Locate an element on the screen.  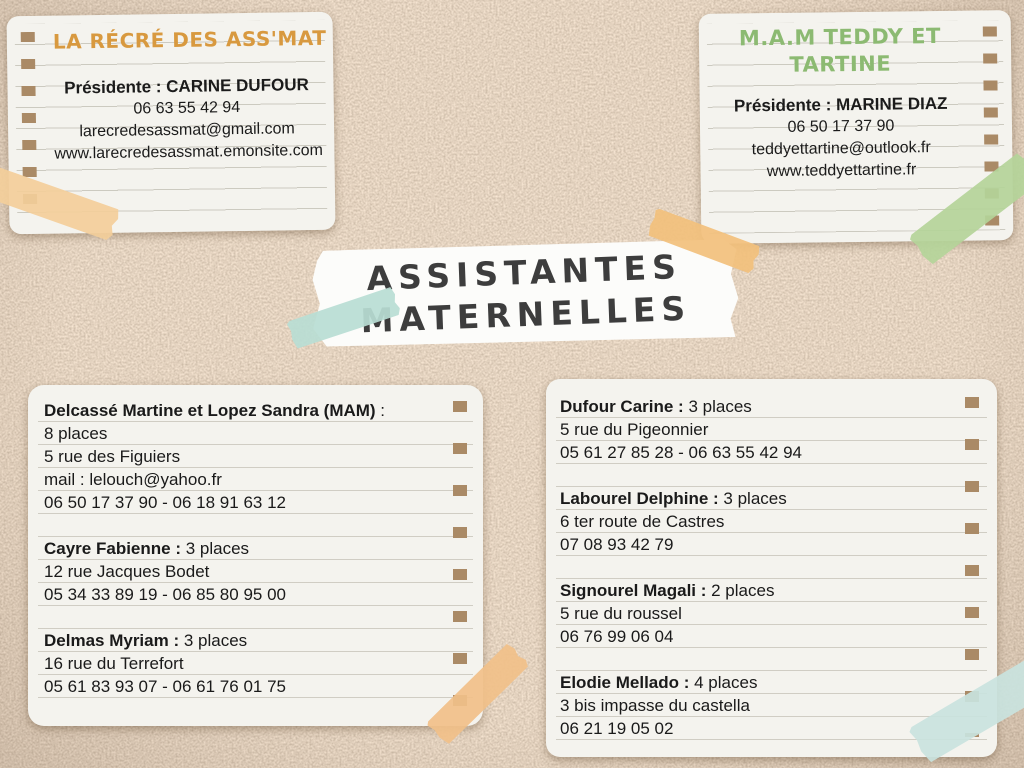
childminder-name: Signourel Magali : is located at coordinates (633, 590).